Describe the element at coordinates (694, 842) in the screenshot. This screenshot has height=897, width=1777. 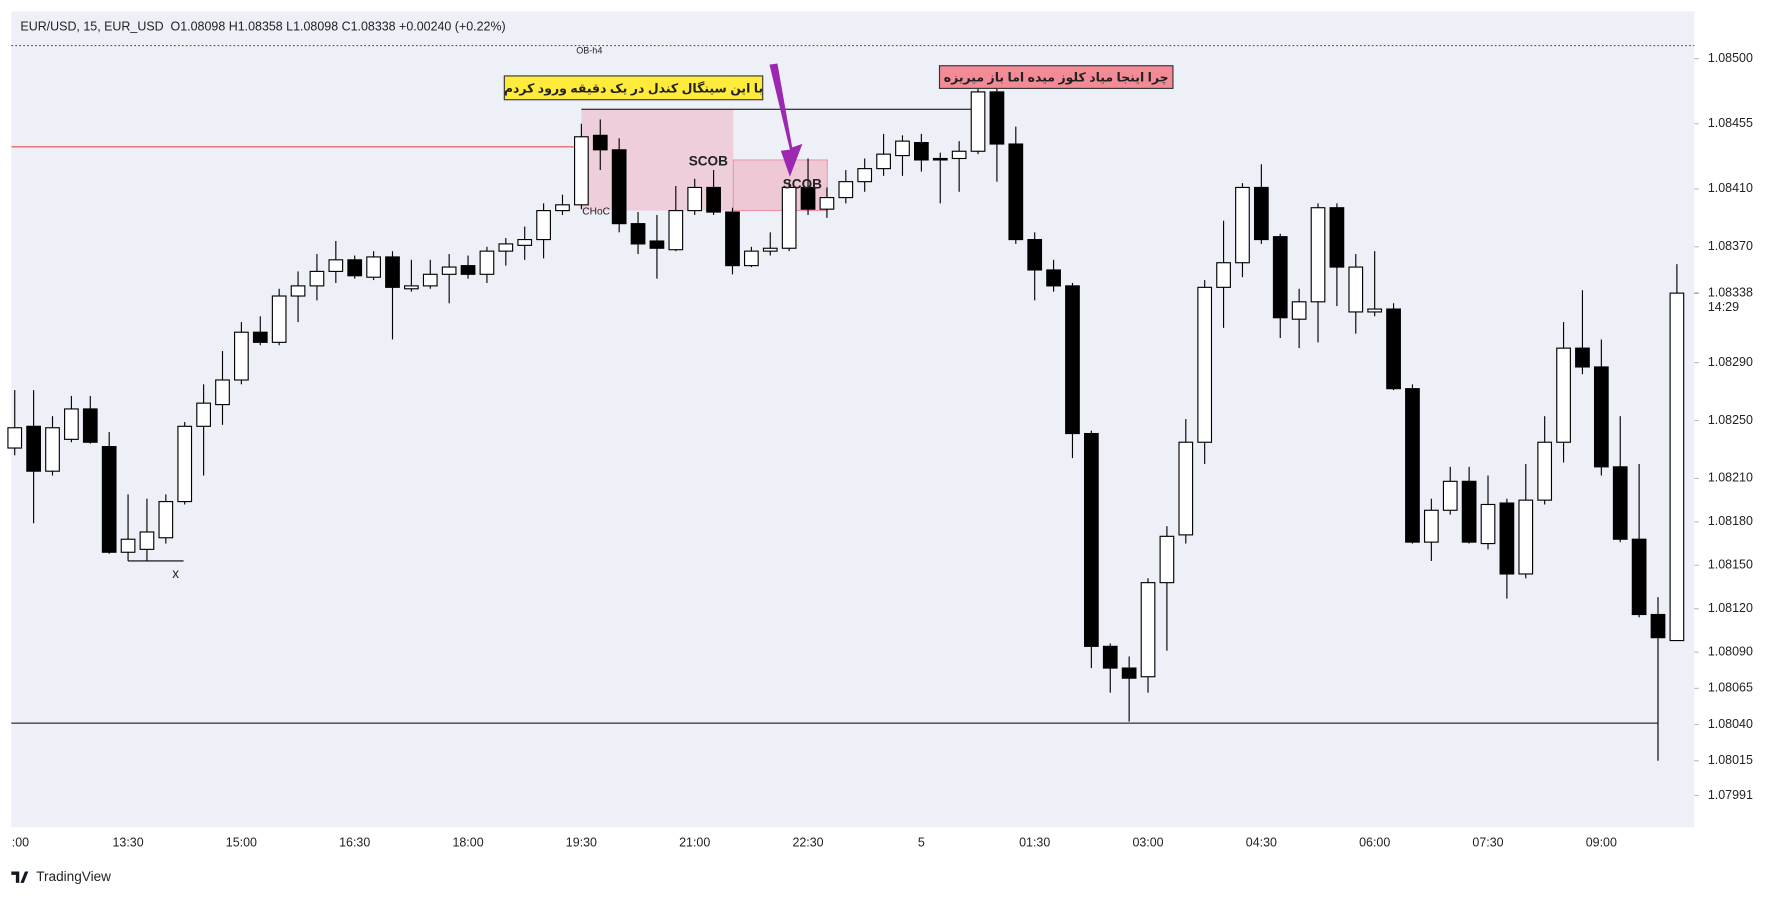
I see `x-tick-label: 21:00` at that location.